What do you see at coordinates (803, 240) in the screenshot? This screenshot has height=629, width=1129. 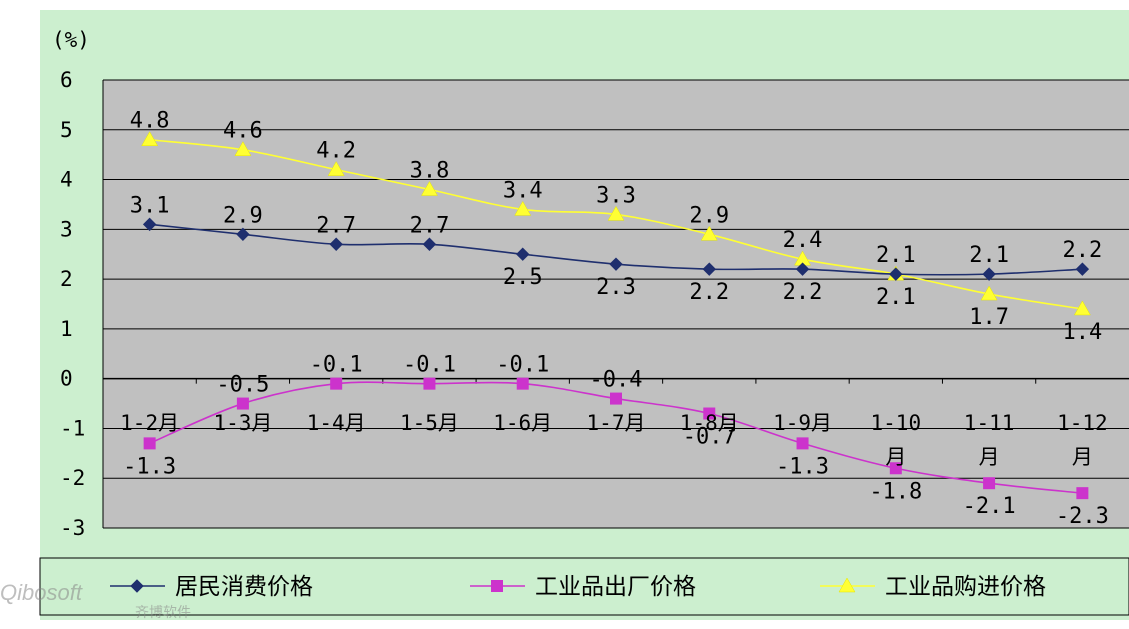 I see `data-label: 2.4` at bounding box center [803, 240].